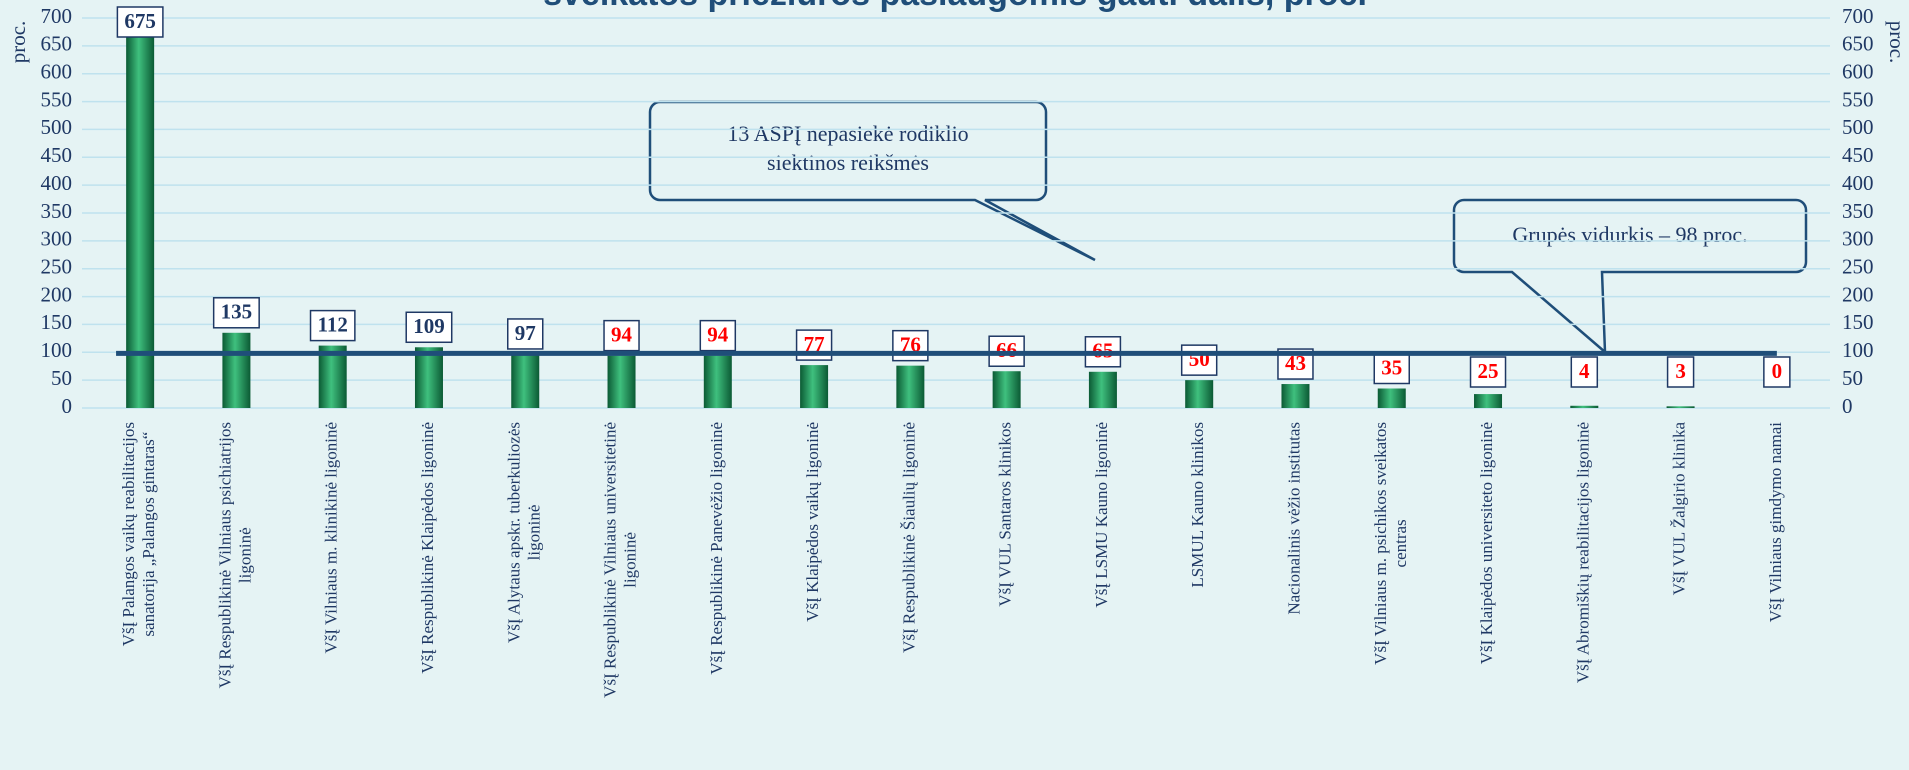 Image resolution: width=1909 pixels, height=770 pixels. I want to click on value-label: 35, so click(1391, 368).